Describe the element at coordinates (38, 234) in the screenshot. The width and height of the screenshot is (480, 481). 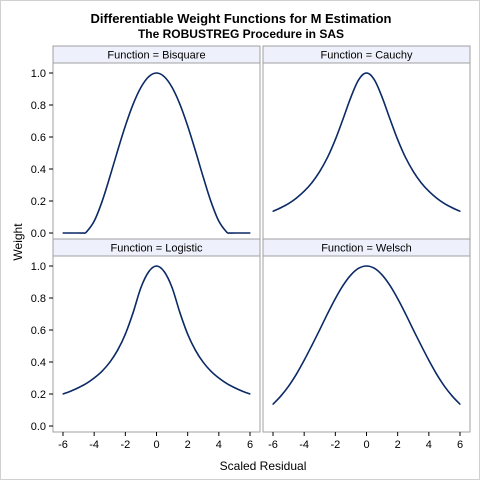
I see `y-tick-label: 0.0` at that location.